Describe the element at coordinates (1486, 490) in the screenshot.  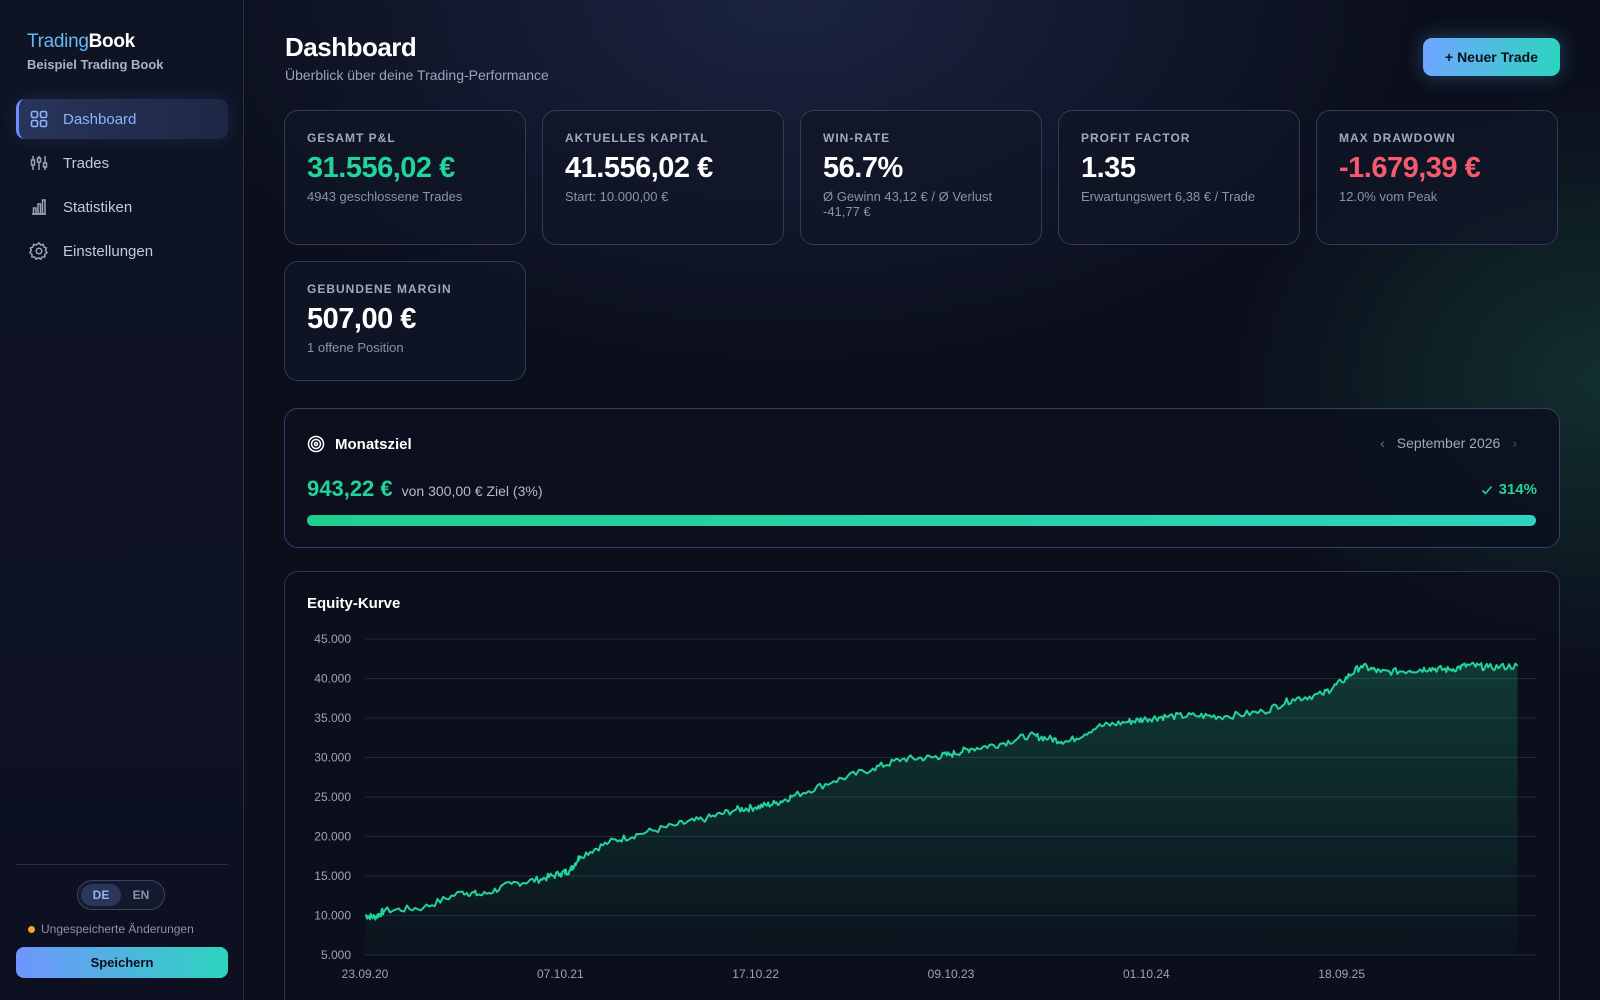
I see `check-icon` at that location.